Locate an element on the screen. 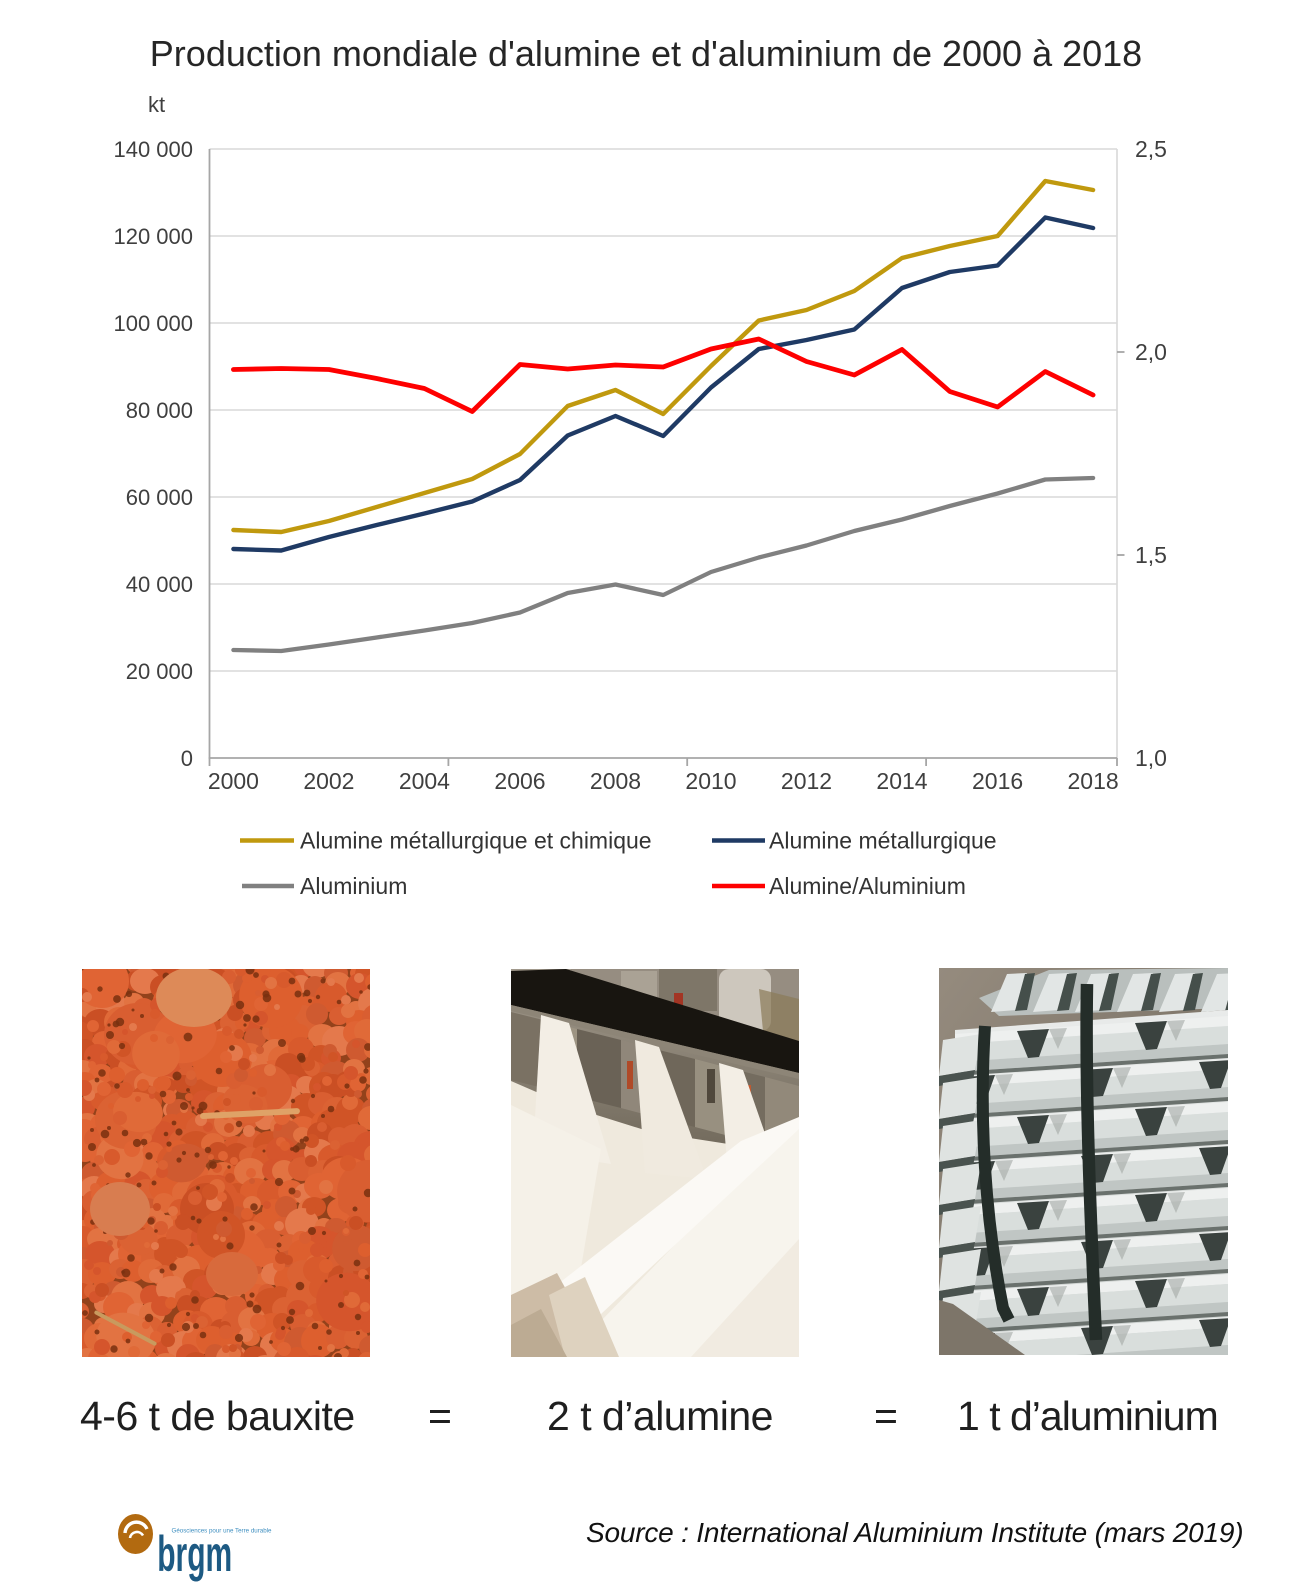  svg-text: 1,0 is located at coordinates (1151, 758).